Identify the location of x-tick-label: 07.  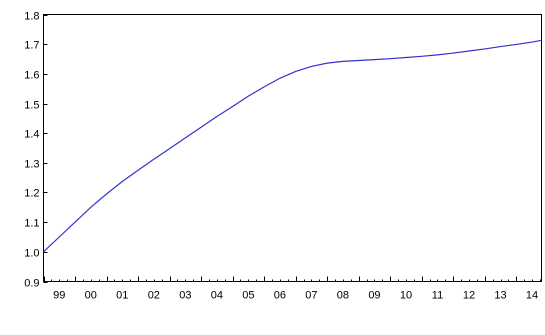
(311, 296).